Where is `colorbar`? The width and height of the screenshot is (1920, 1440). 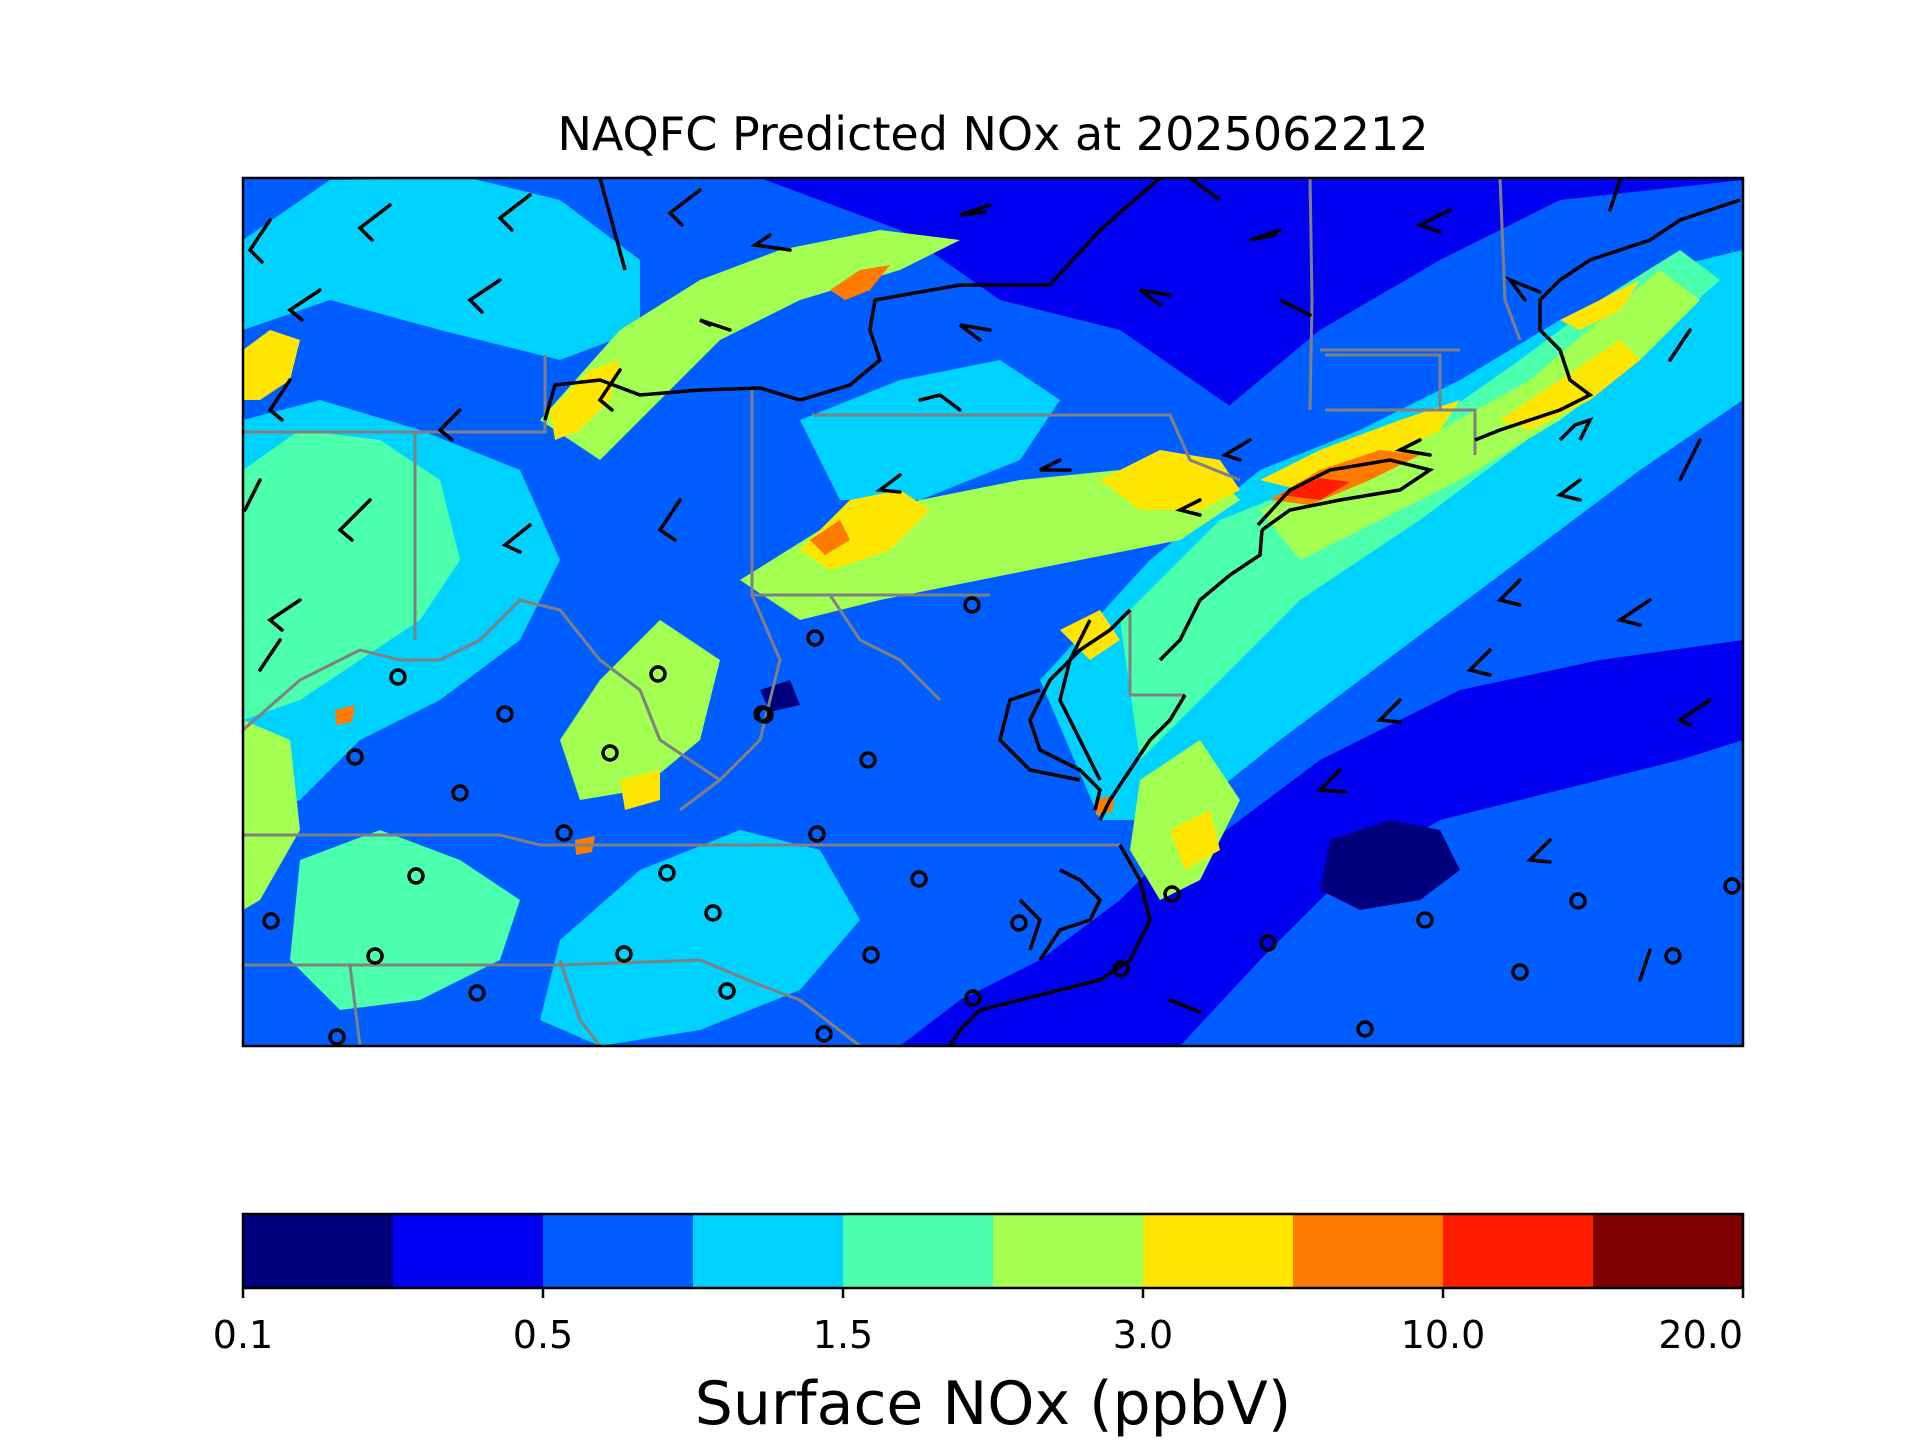 colorbar is located at coordinates (993, 1251).